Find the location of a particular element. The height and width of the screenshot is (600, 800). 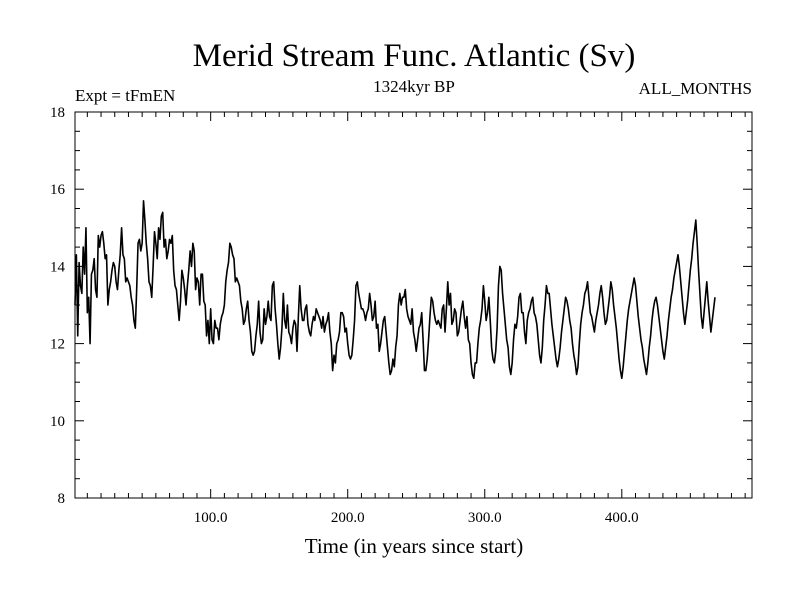

y-tick-label: 10 is located at coordinates (57, 422).